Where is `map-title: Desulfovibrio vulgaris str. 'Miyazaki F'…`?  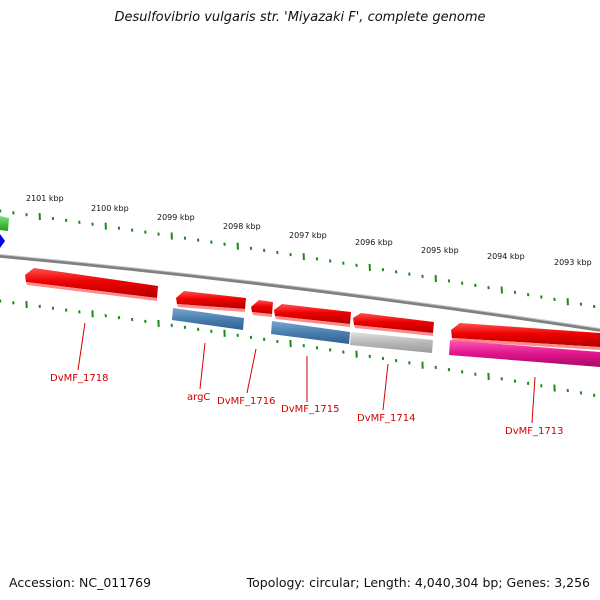 map-title: Desulfovibrio vulgaris str. 'Miyazaki F'… is located at coordinates (300, 17).